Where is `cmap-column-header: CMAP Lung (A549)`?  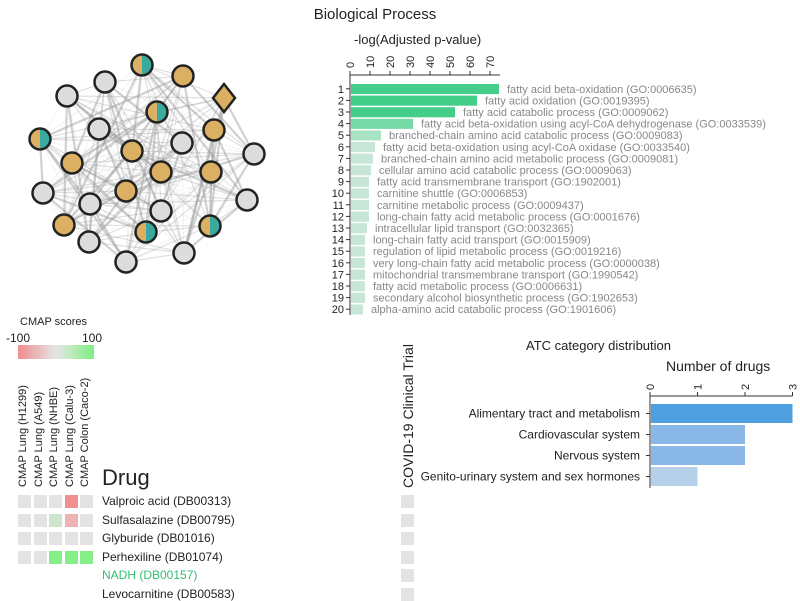
cmap-column-header: CMAP Lung (A549) is located at coordinates (38, 439).